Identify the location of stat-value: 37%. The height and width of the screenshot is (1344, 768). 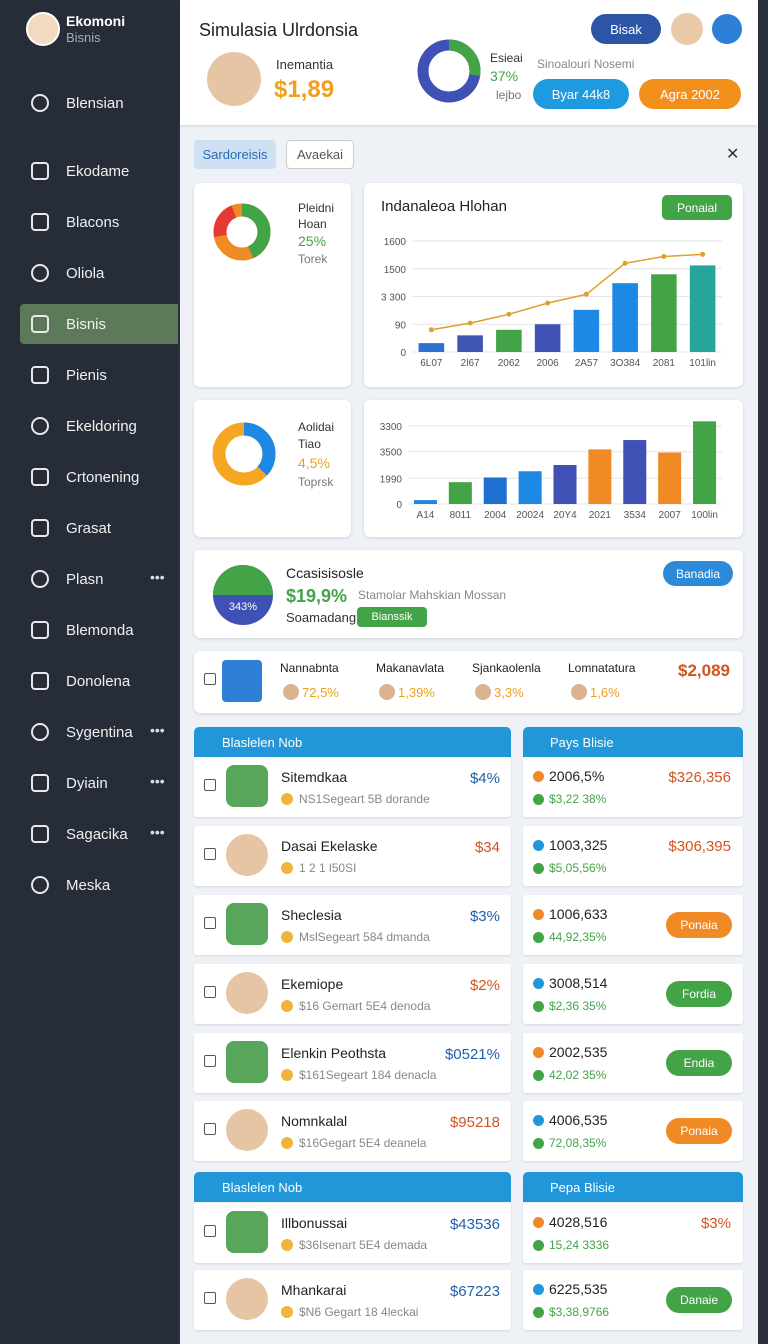
(504, 76).